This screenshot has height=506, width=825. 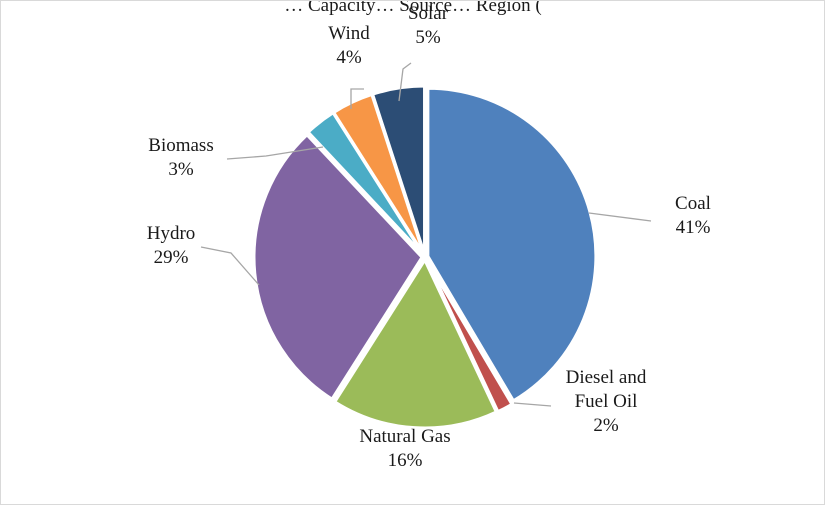 What do you see at coordinates (606, 425) in the screenshot?
I see `data-label-value: 2%` at bounding box center [606, 425].